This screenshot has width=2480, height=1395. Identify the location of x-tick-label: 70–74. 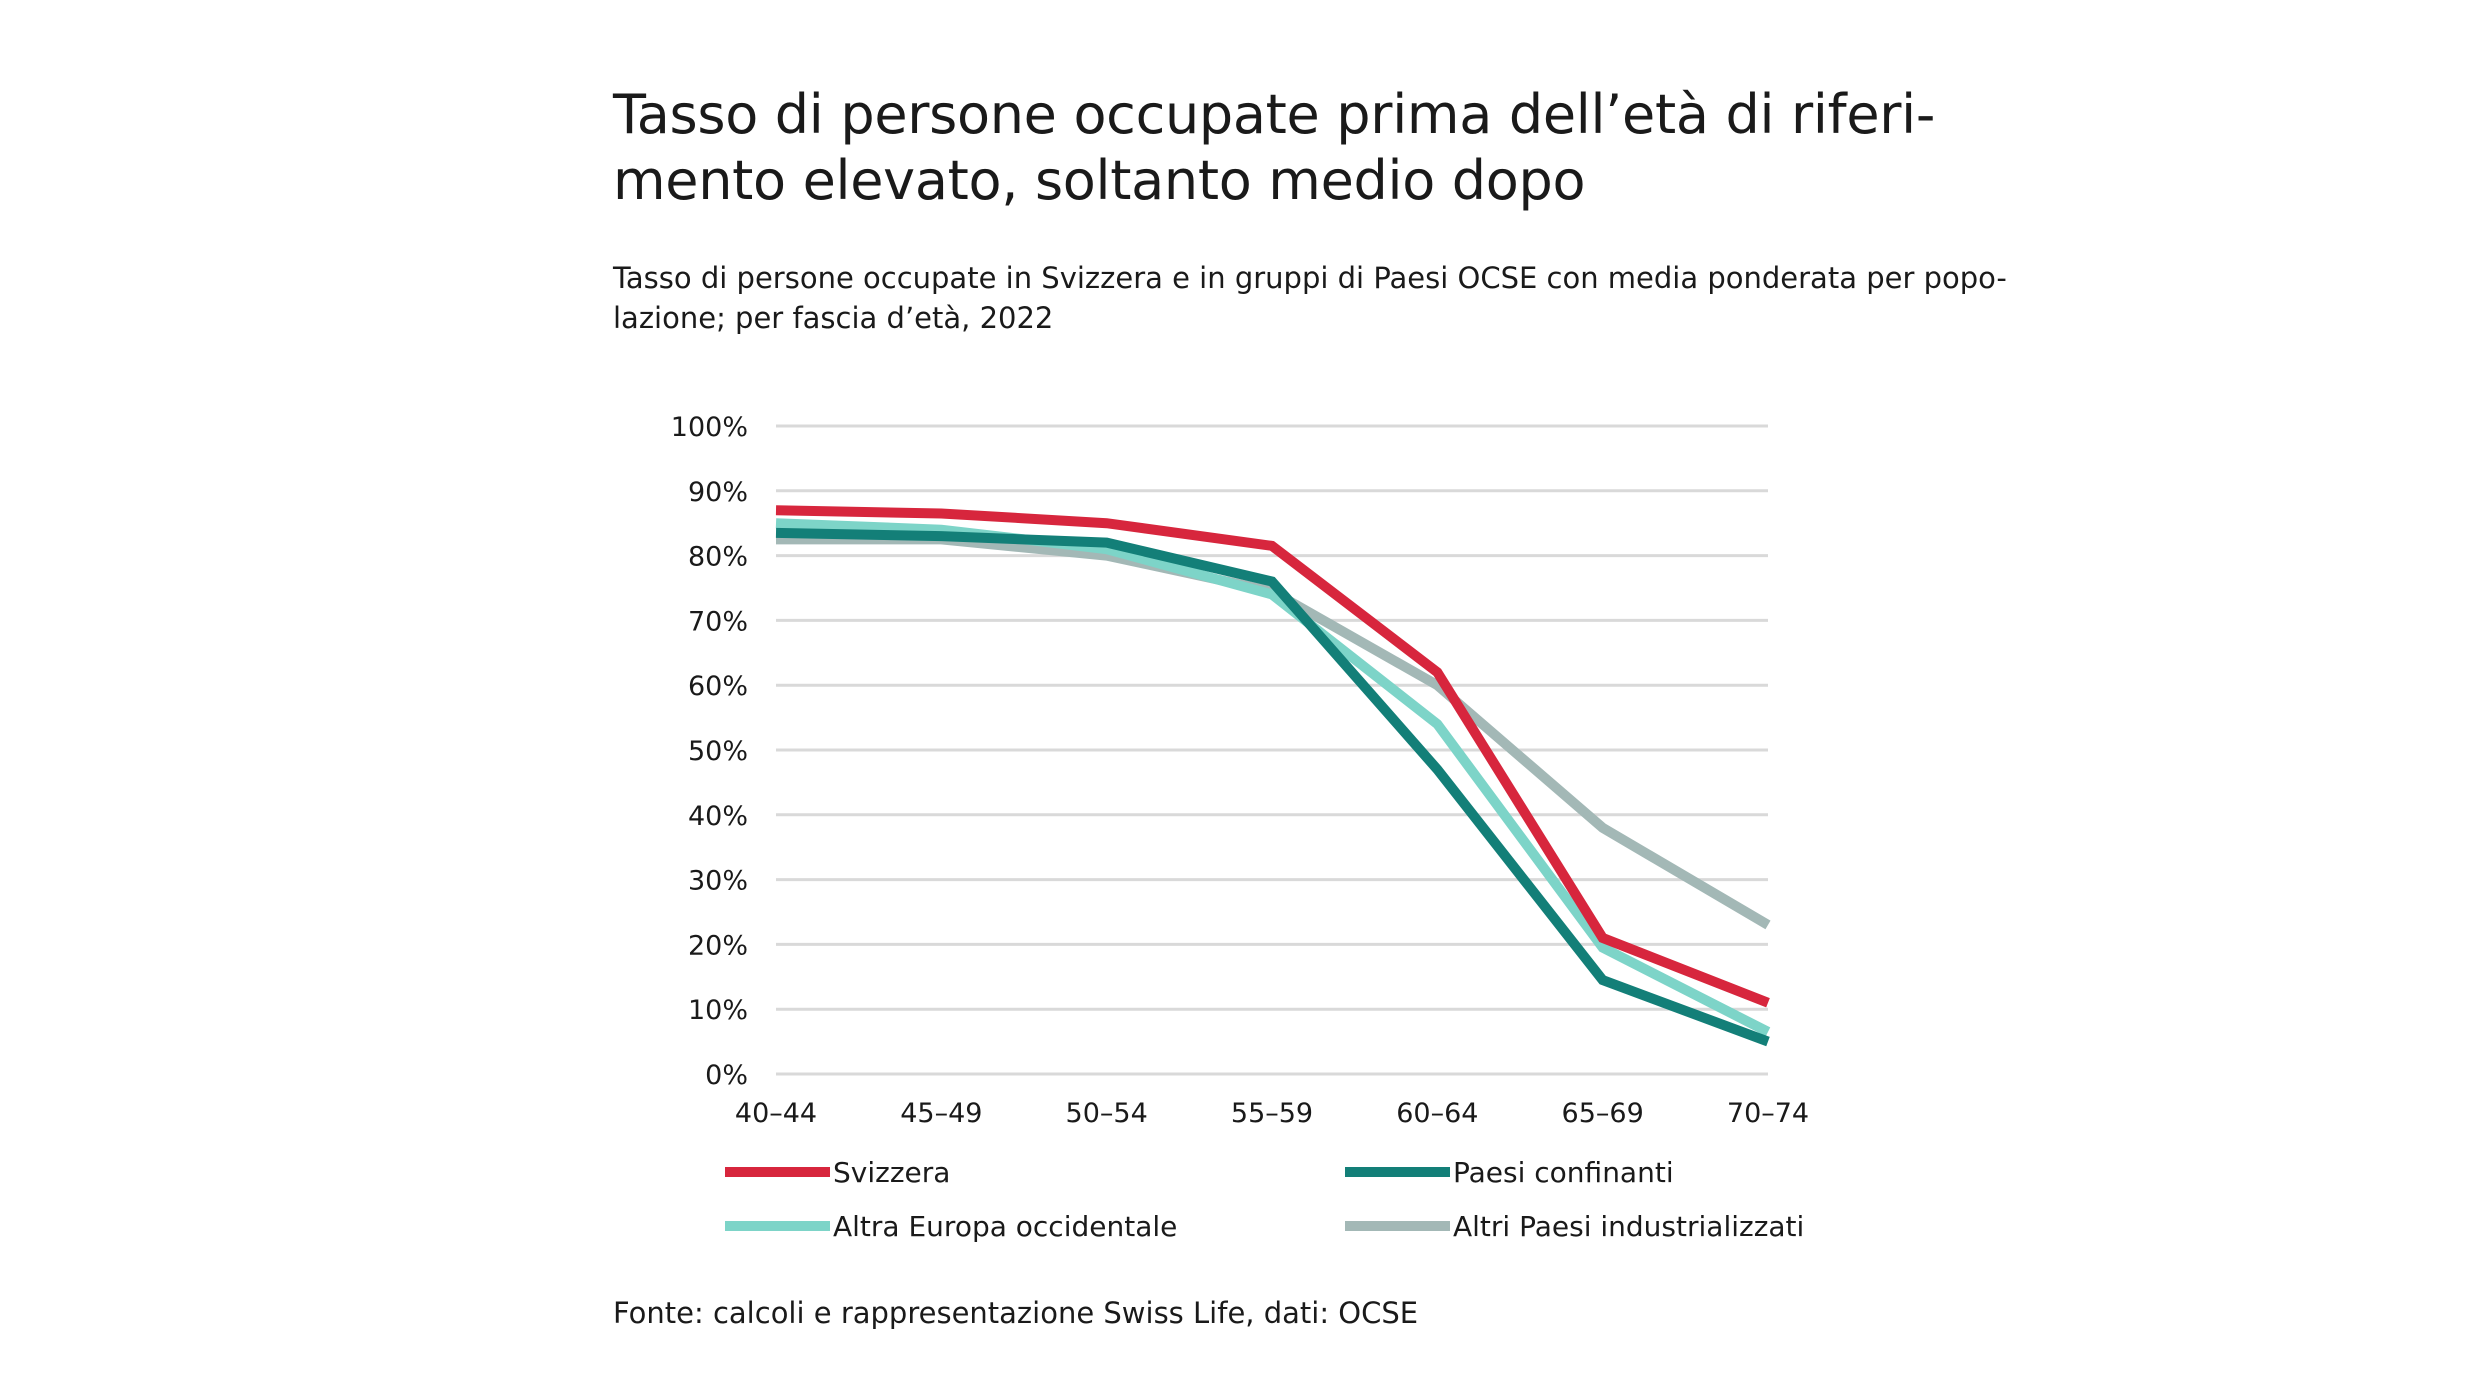
(1768, 1113).